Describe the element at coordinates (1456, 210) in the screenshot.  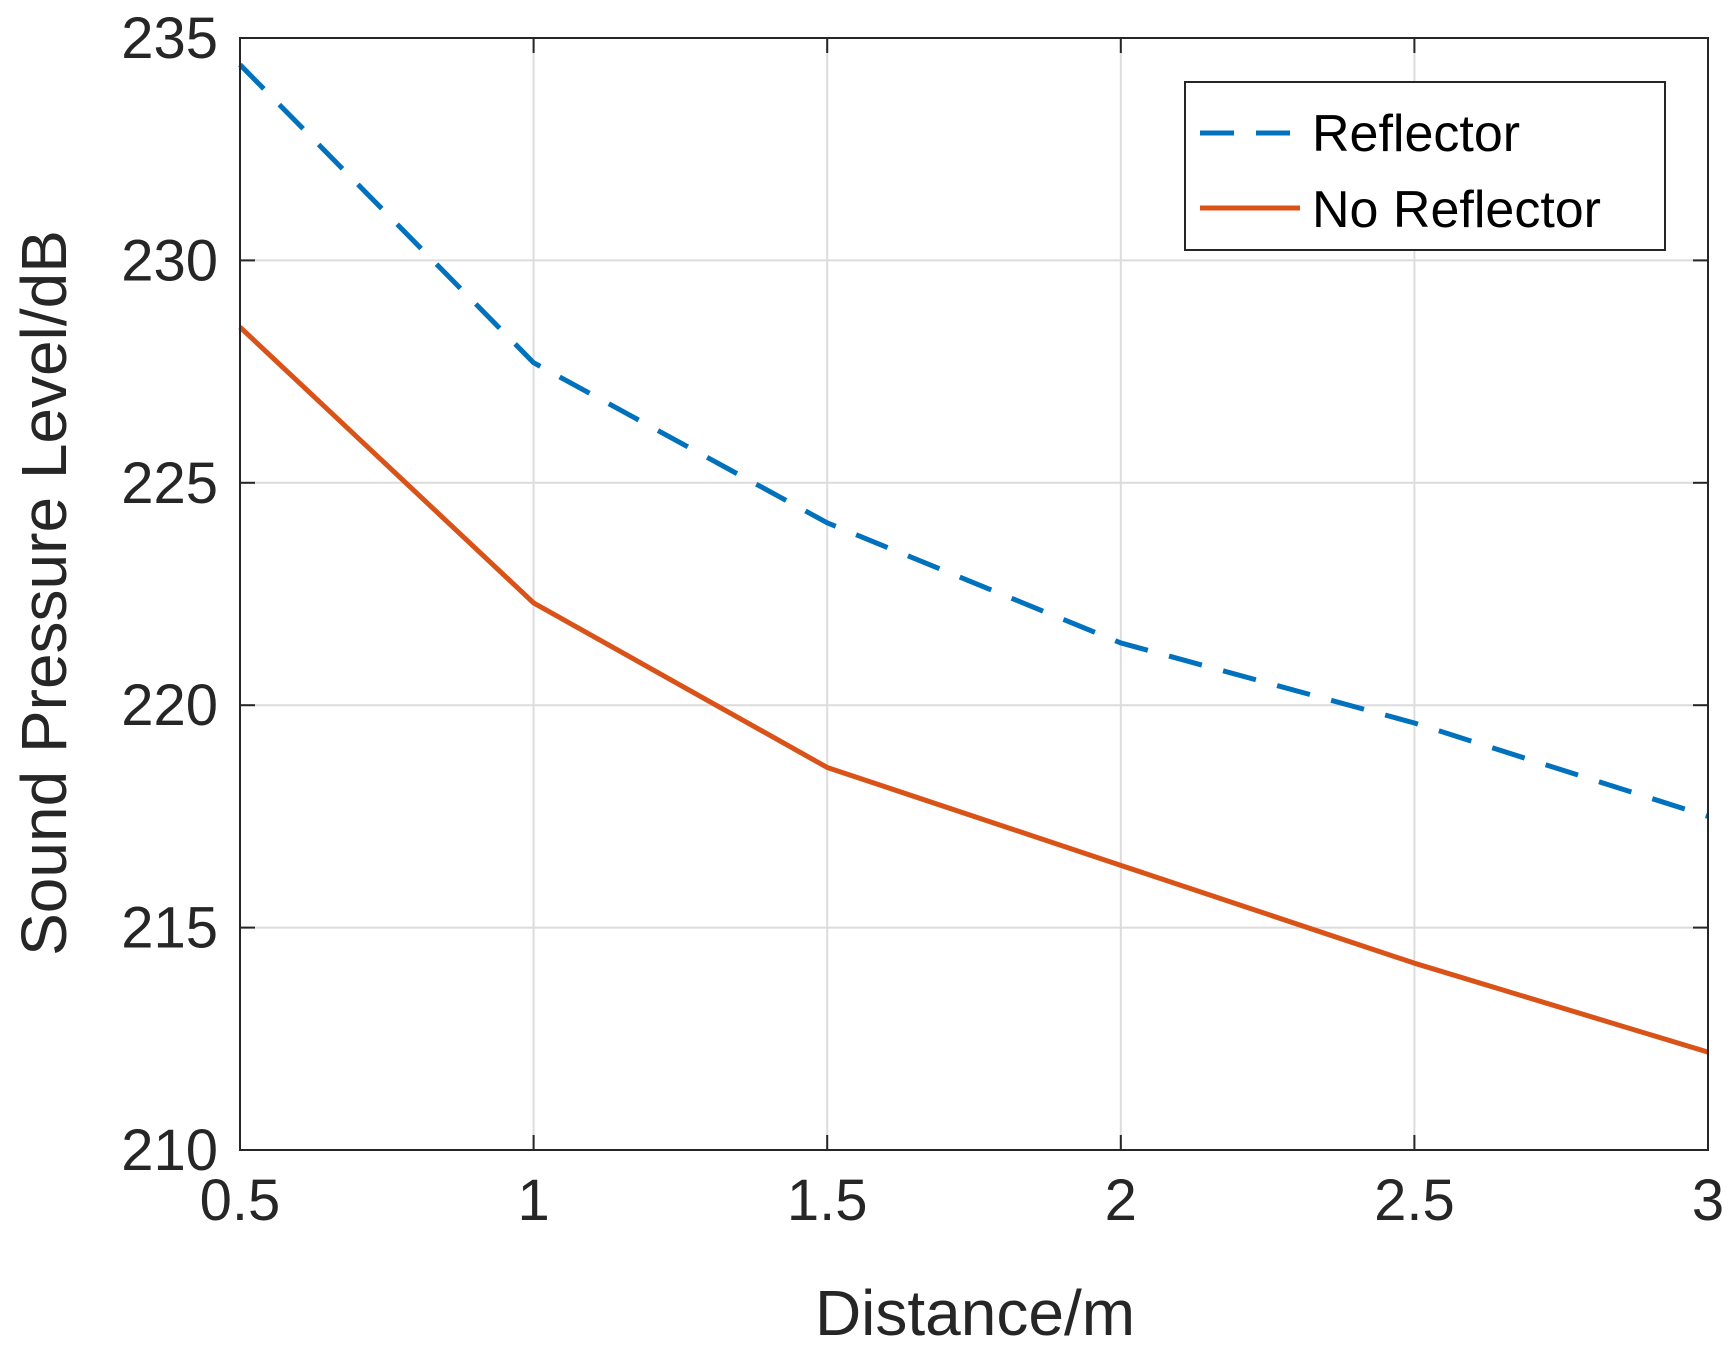
I see `legend-label-no-reflector: No Reflector` at that location.